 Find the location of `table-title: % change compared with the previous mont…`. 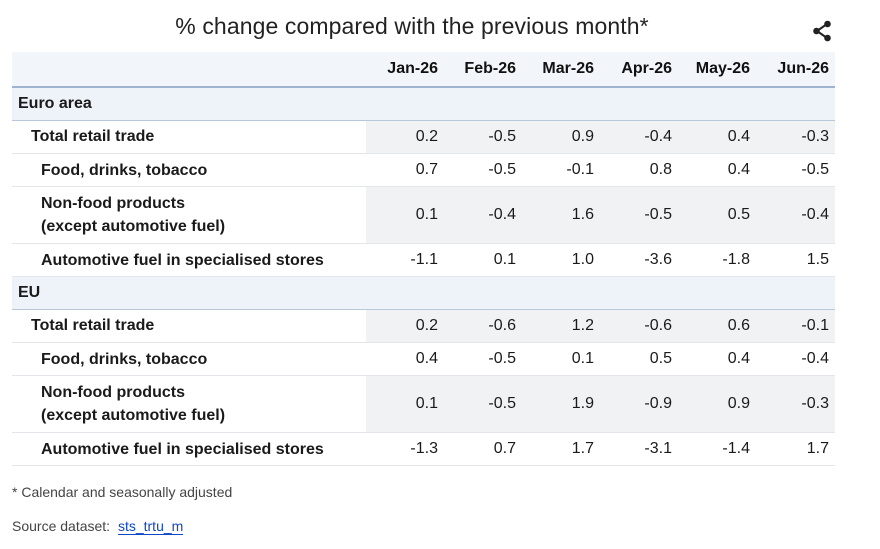

table-title: % change compared with the previous mont… is located at coordinates (412, 26).